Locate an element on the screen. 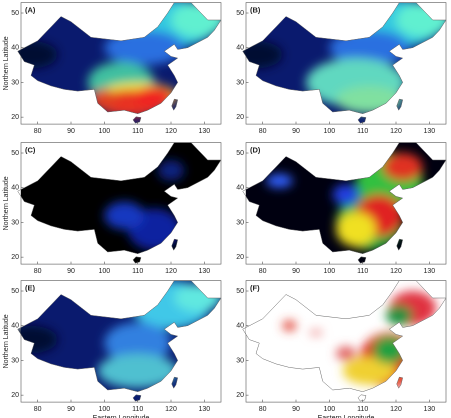 This screenshot has width=451, height=418. panel-label: (D) is located at coordinates (255, 150).